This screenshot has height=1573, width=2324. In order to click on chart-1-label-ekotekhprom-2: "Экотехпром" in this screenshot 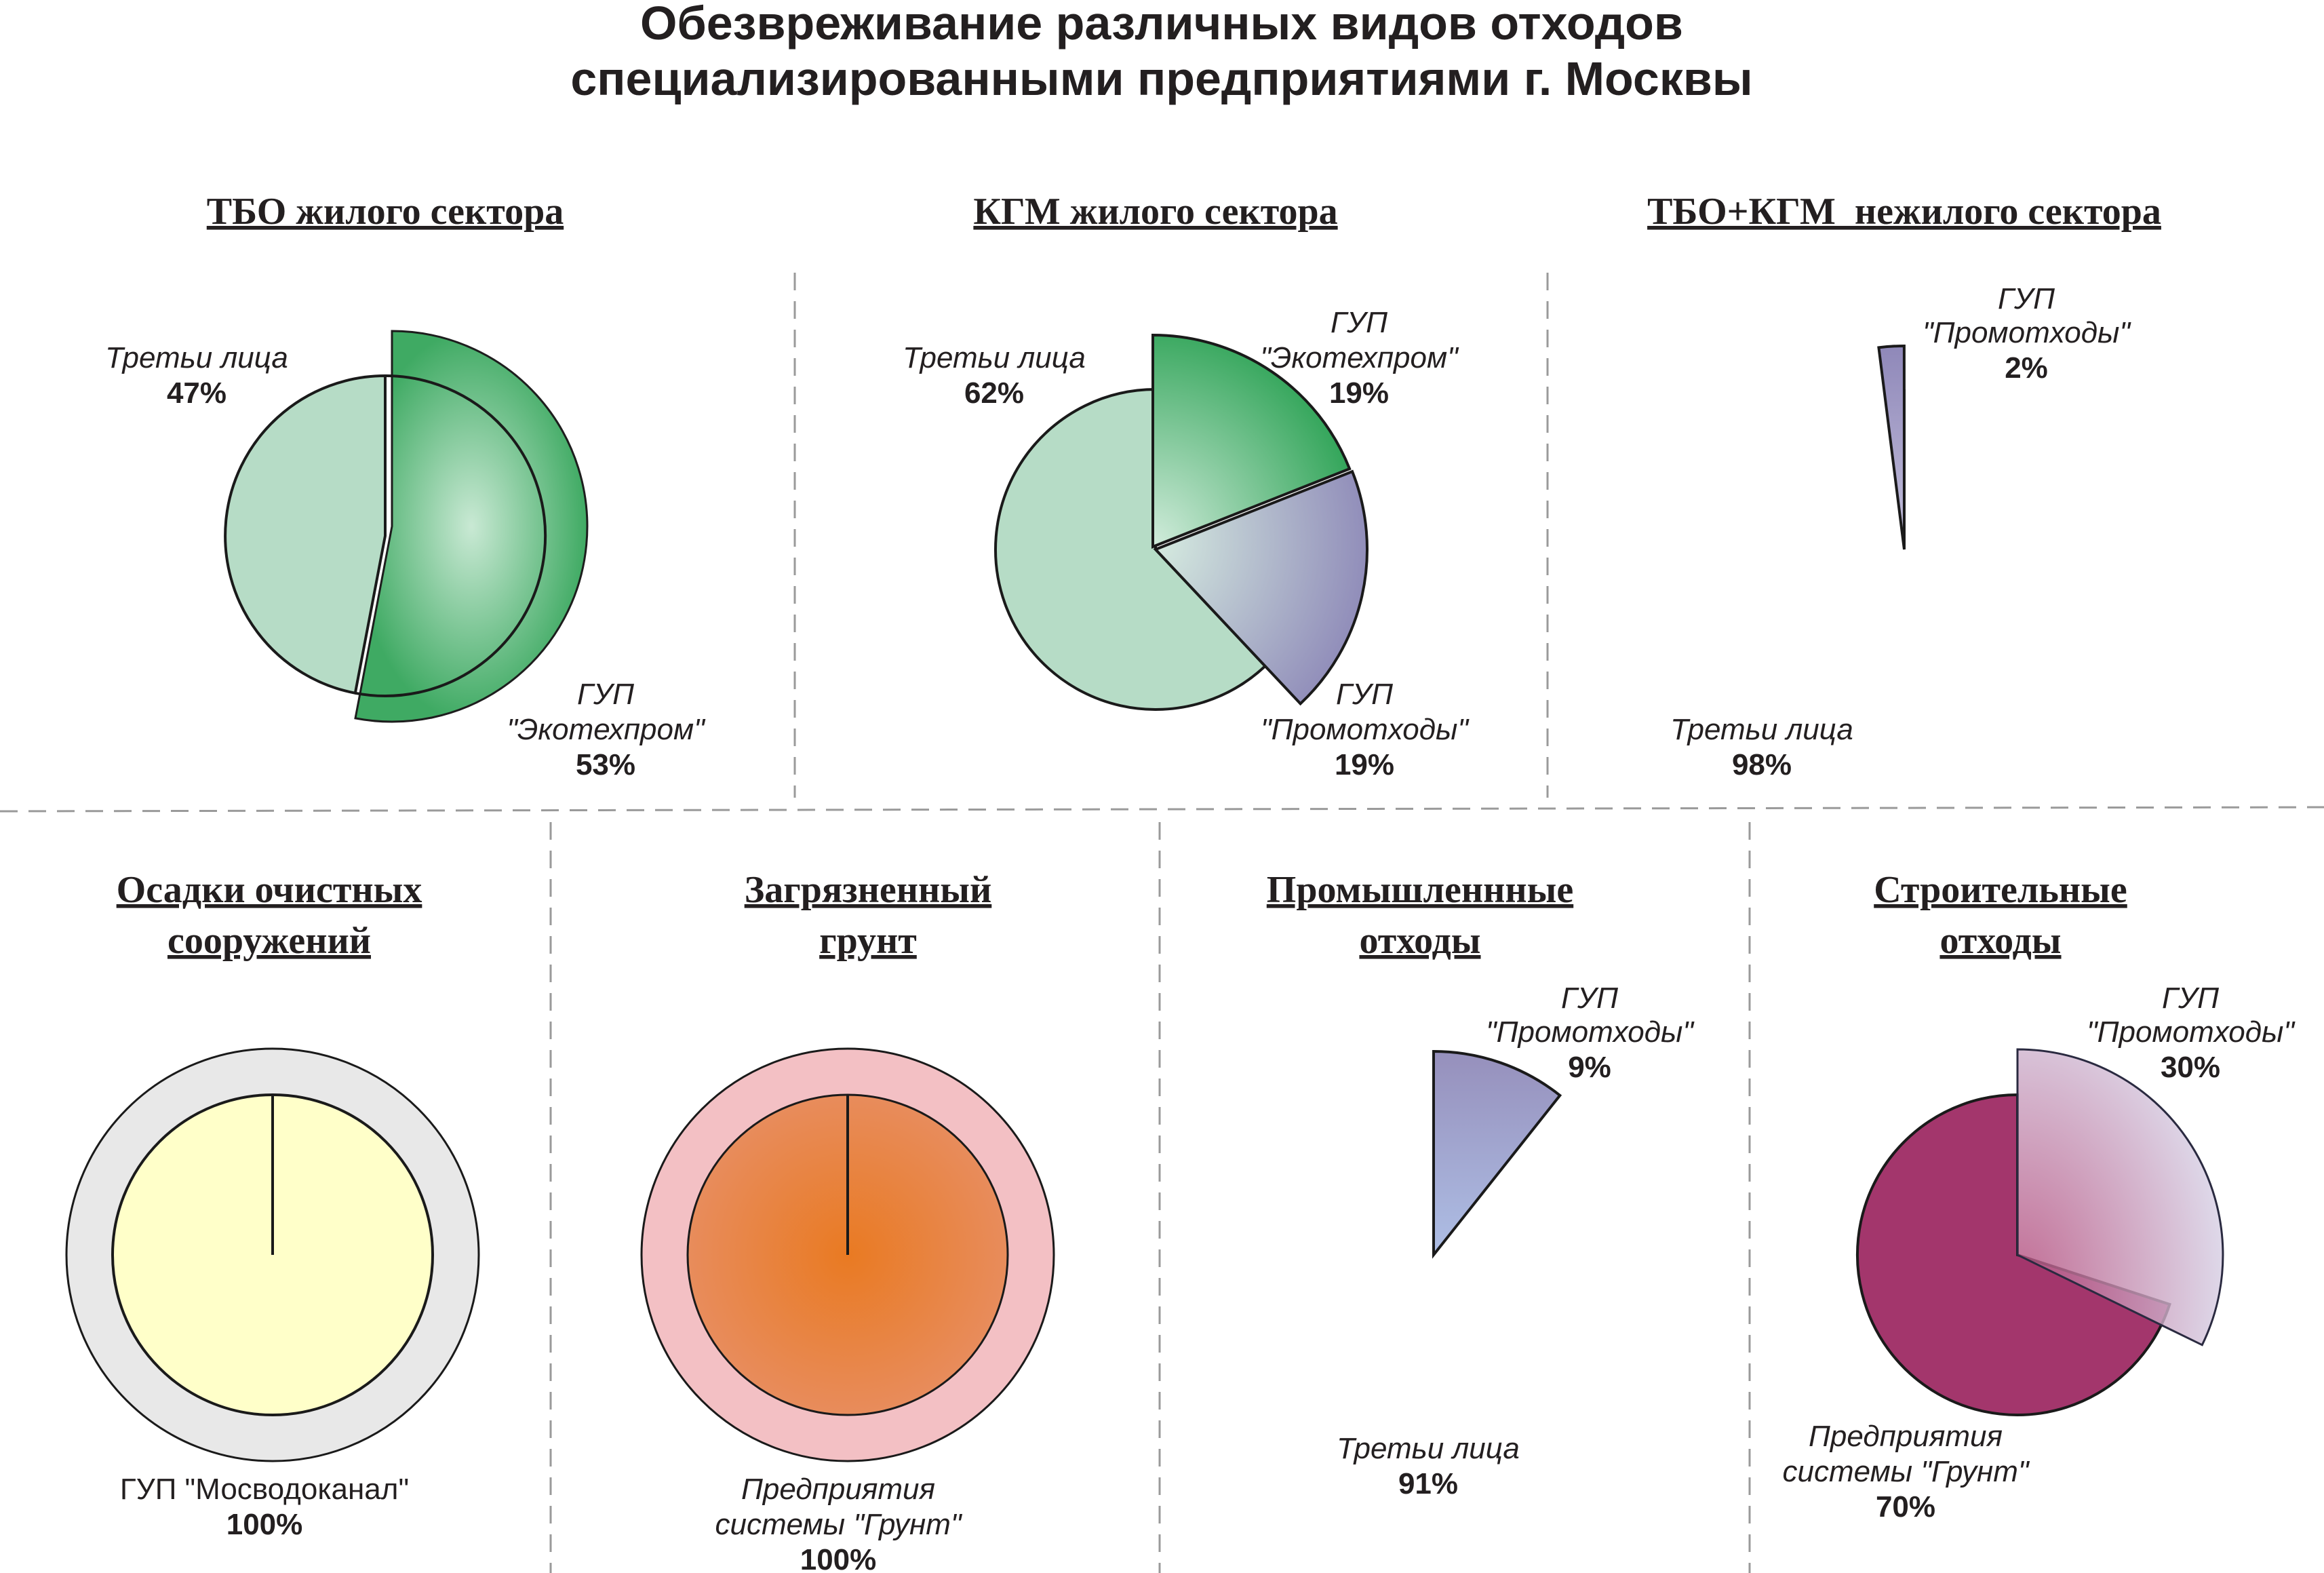, I will do `click(606, 730)`.